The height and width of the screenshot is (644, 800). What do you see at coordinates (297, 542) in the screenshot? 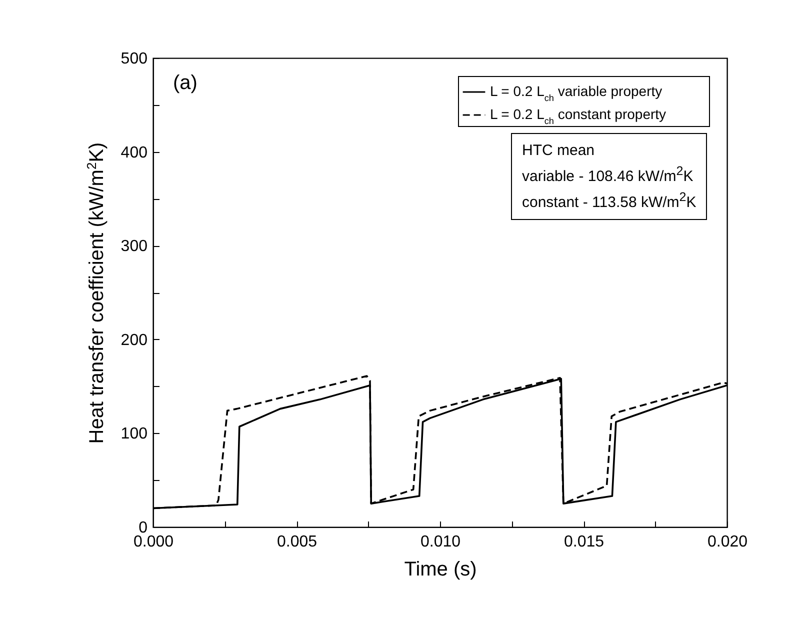
I see `x-tick-label: 0.005` at bounding box center [297, 542].